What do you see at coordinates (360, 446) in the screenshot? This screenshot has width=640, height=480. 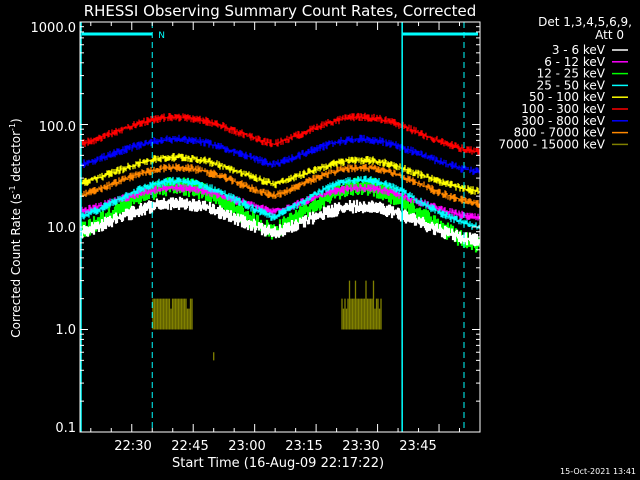 I see `x-tick-label: 23:30` at bounding box center [360, 446].